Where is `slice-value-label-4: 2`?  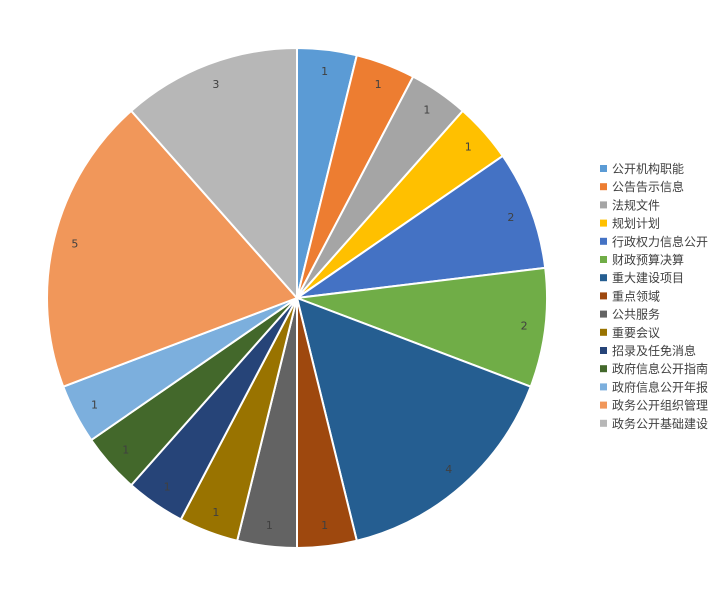
slice-value-label-4: 2 is located at coordinates (510, 217).